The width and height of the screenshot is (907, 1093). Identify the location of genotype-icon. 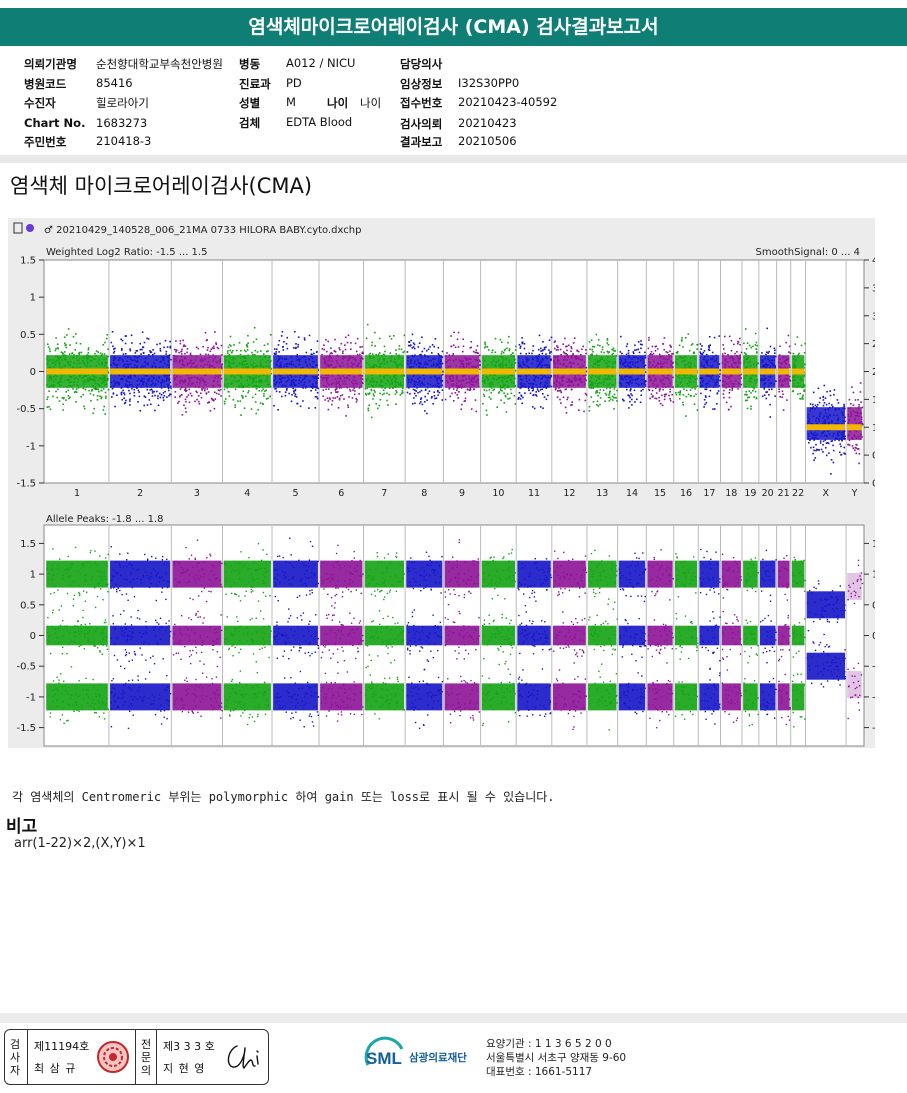
(30, 228).